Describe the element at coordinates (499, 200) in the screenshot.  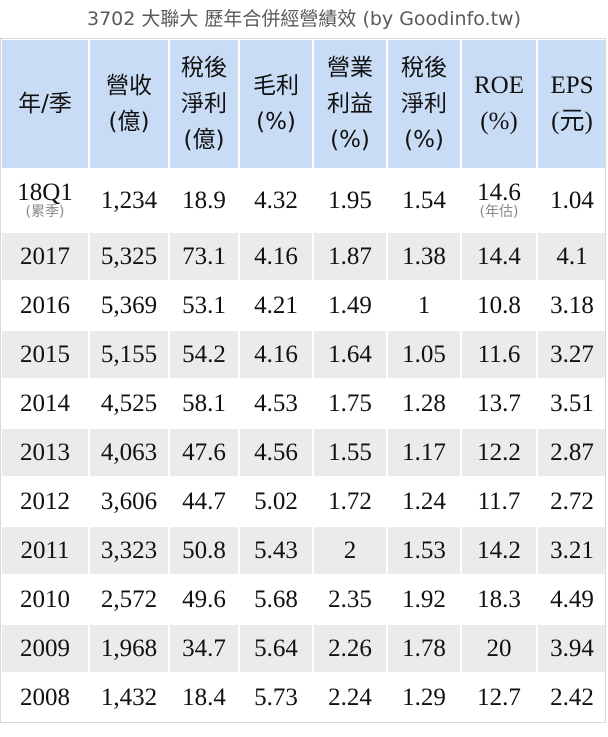
I see `cell-roe: 14.6 (年估)` at that location.